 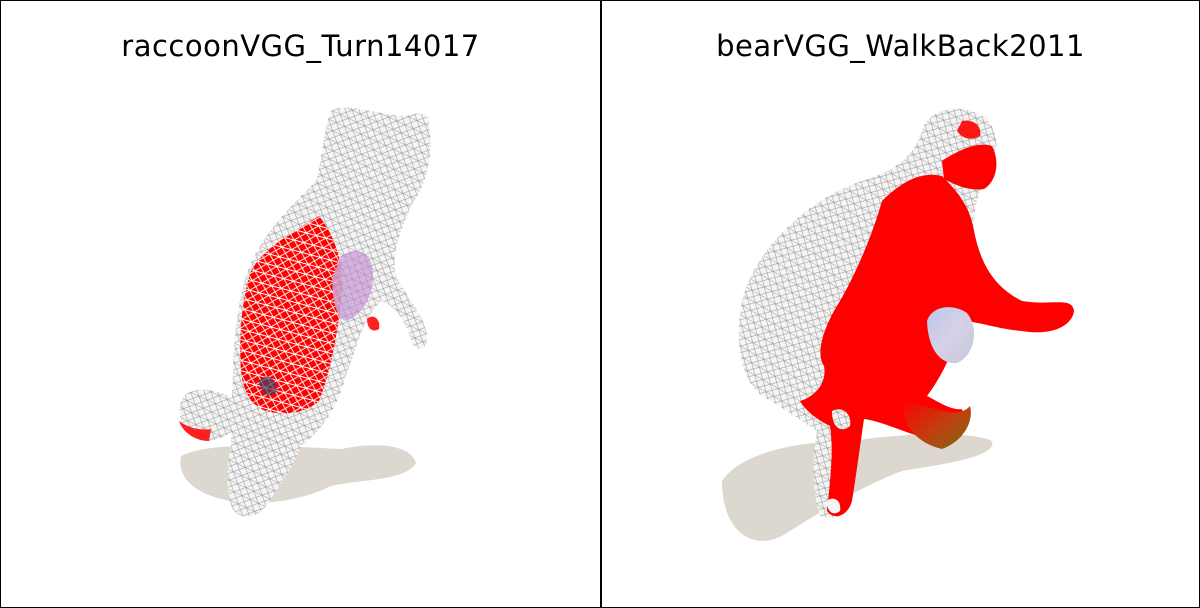 What do you see at coordinates (900, 46) in the screenshot?
I see `panel-title: bearVGG_WalkBack2011` at bounding box center [900, 46].